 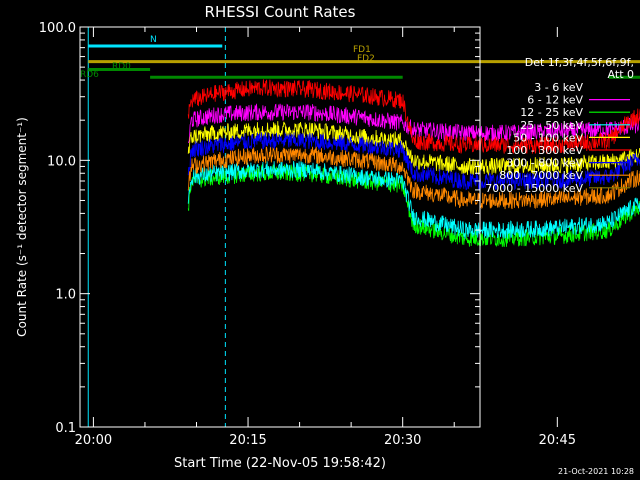 I want to click on legend-header-line-1: Det 1f,3f,4f,5f,6f,9f,, so click(x=579, y=62).